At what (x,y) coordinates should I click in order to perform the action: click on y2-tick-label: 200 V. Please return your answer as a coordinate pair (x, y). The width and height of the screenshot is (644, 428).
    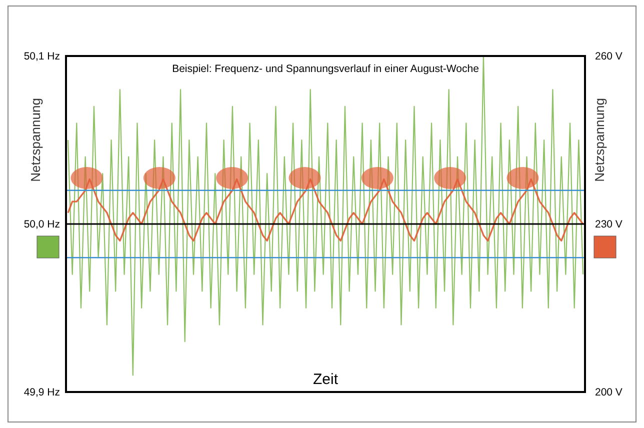
    Looking at the image, I should click on (608, 392).